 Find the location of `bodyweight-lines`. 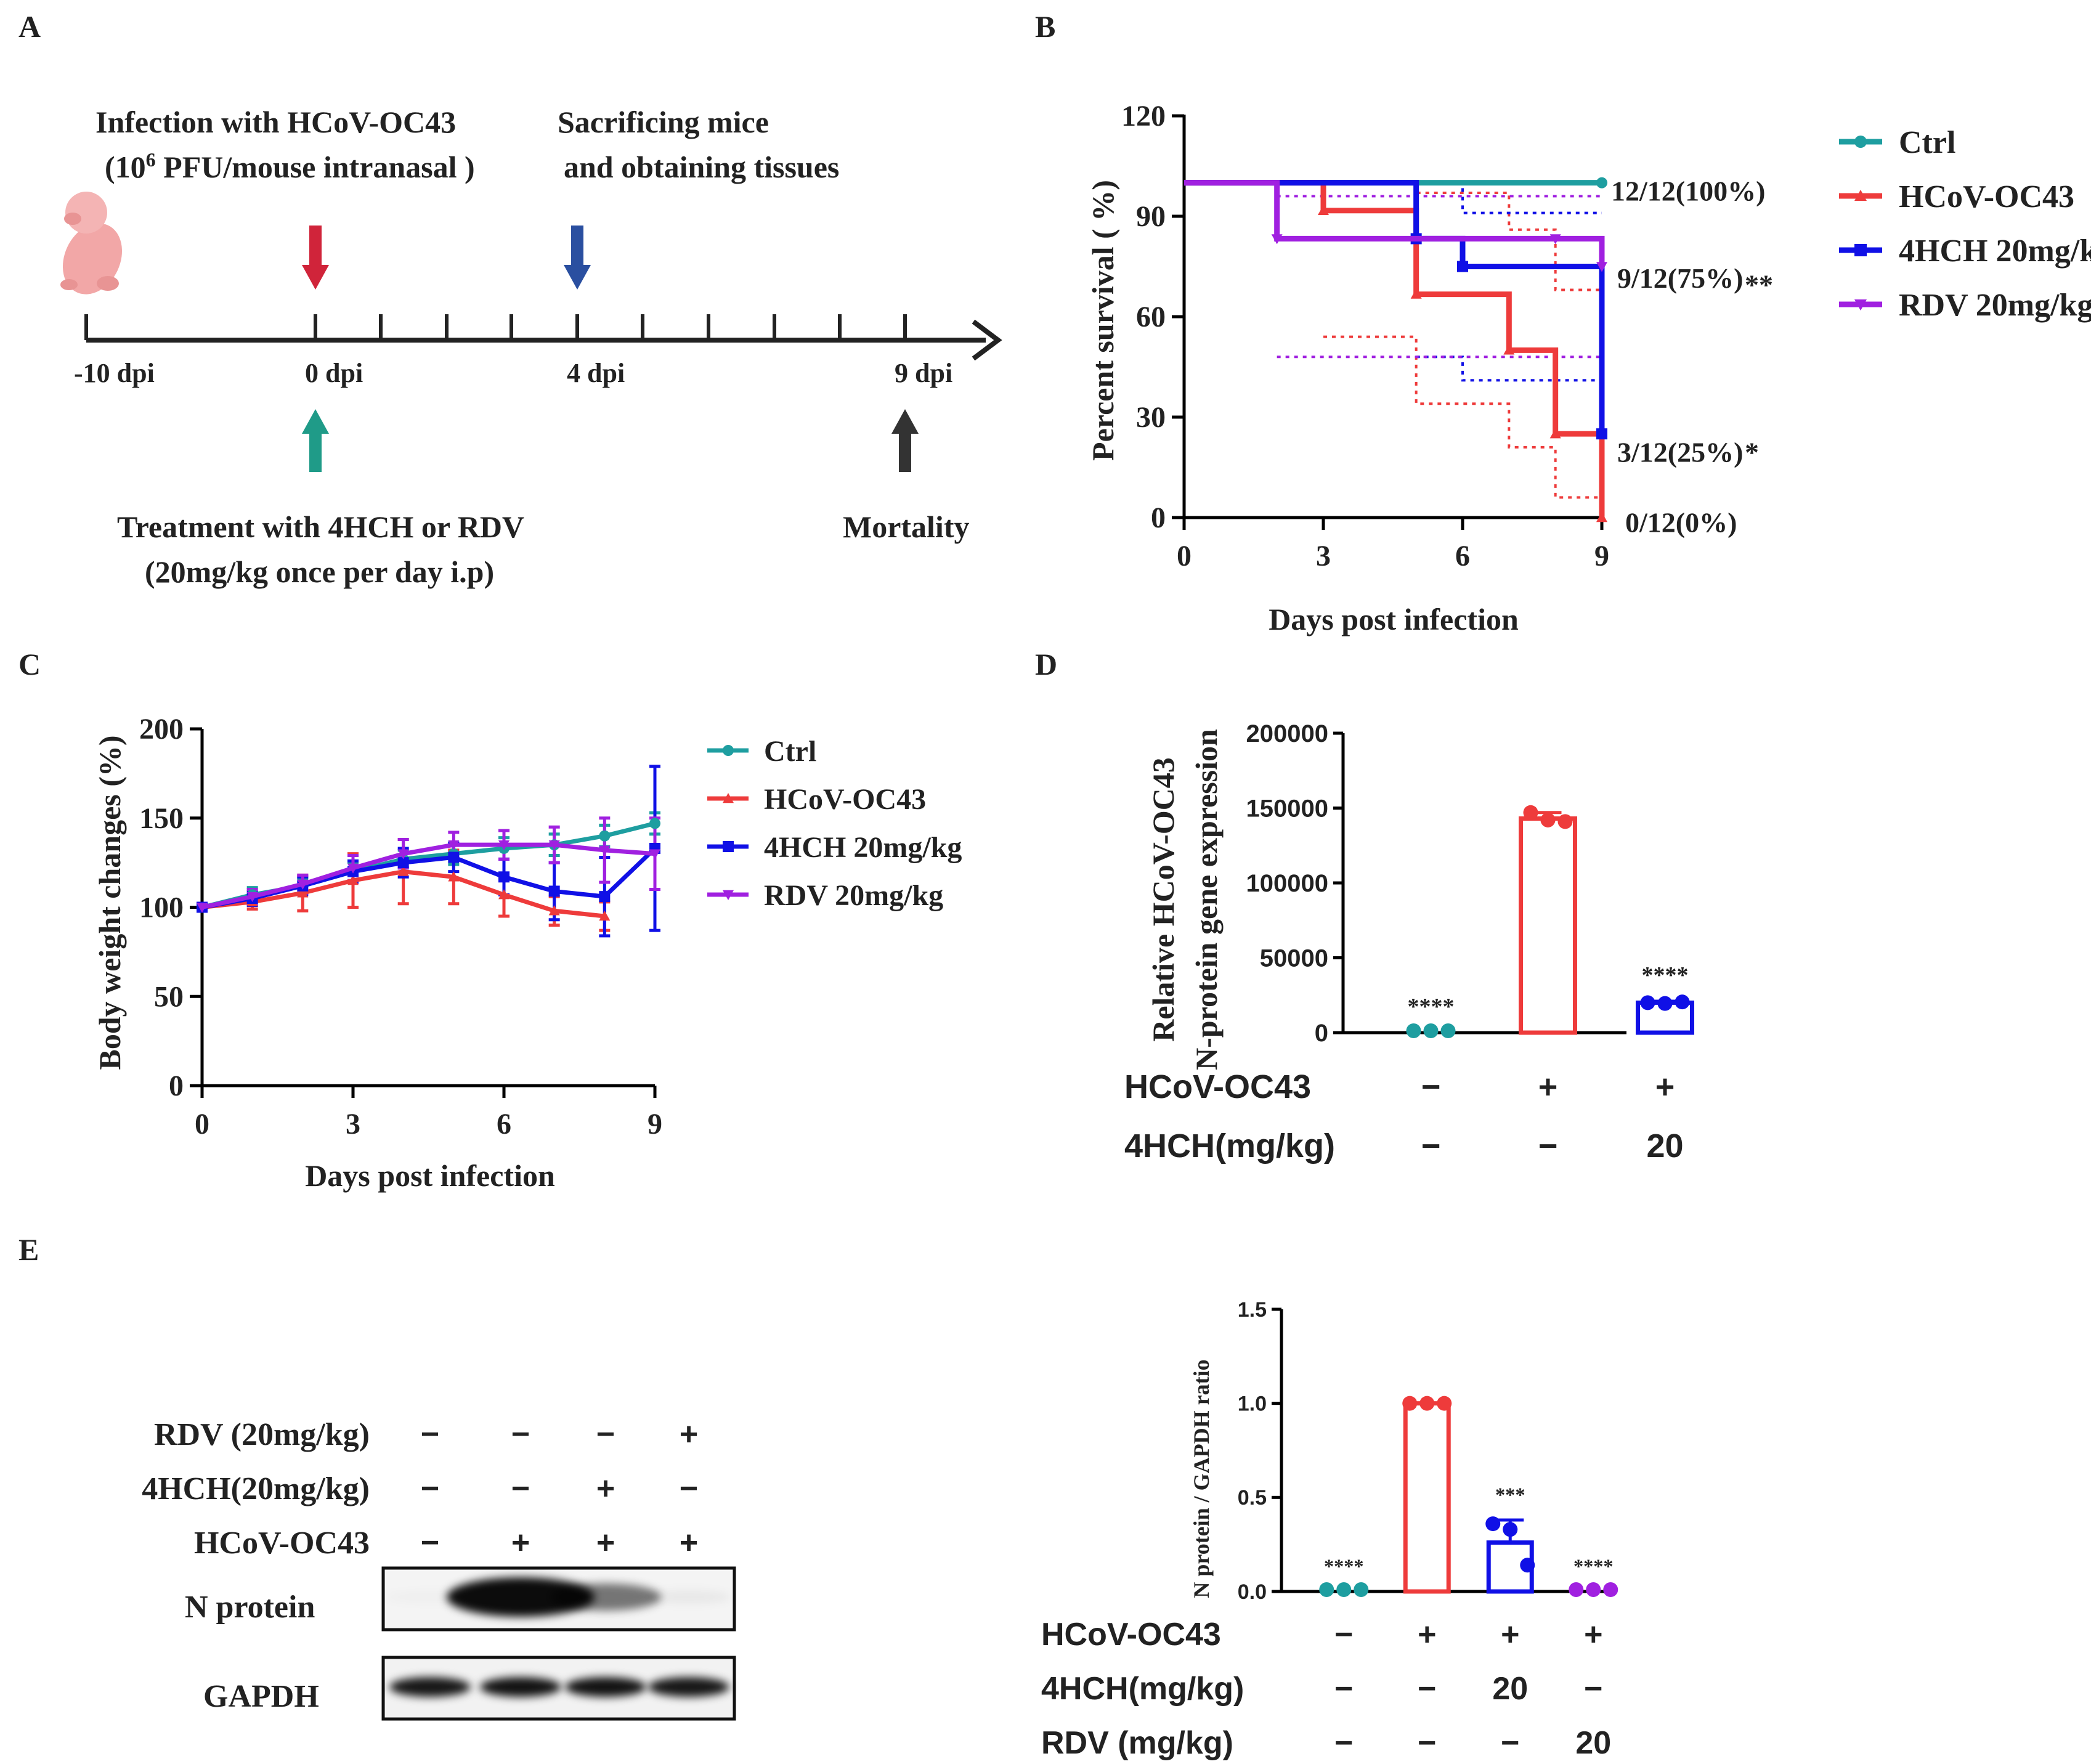

bodyweight-lines is located at coordinates (428, 851).